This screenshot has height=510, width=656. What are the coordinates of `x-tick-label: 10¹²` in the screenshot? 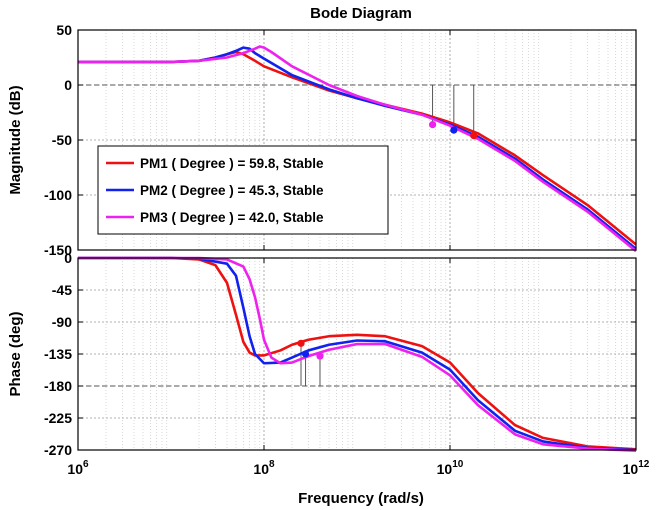 It's located at (636, 468).